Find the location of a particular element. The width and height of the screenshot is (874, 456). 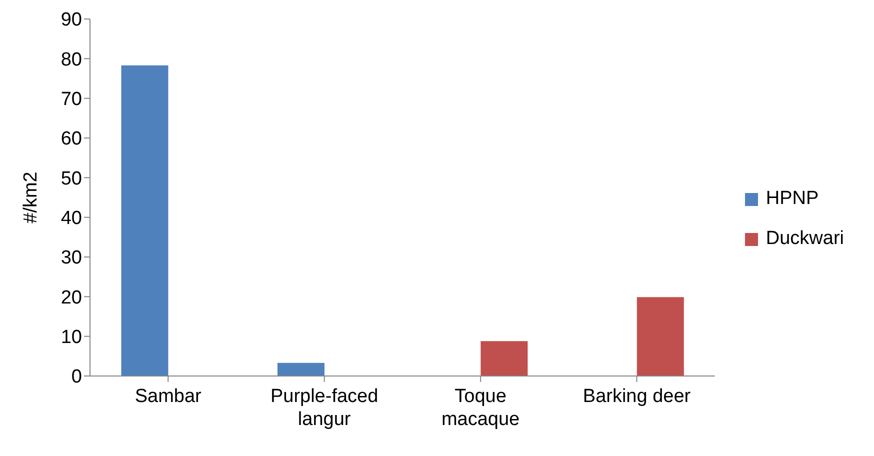

y-tick-label: 0 is located at coordinates (76, 377).